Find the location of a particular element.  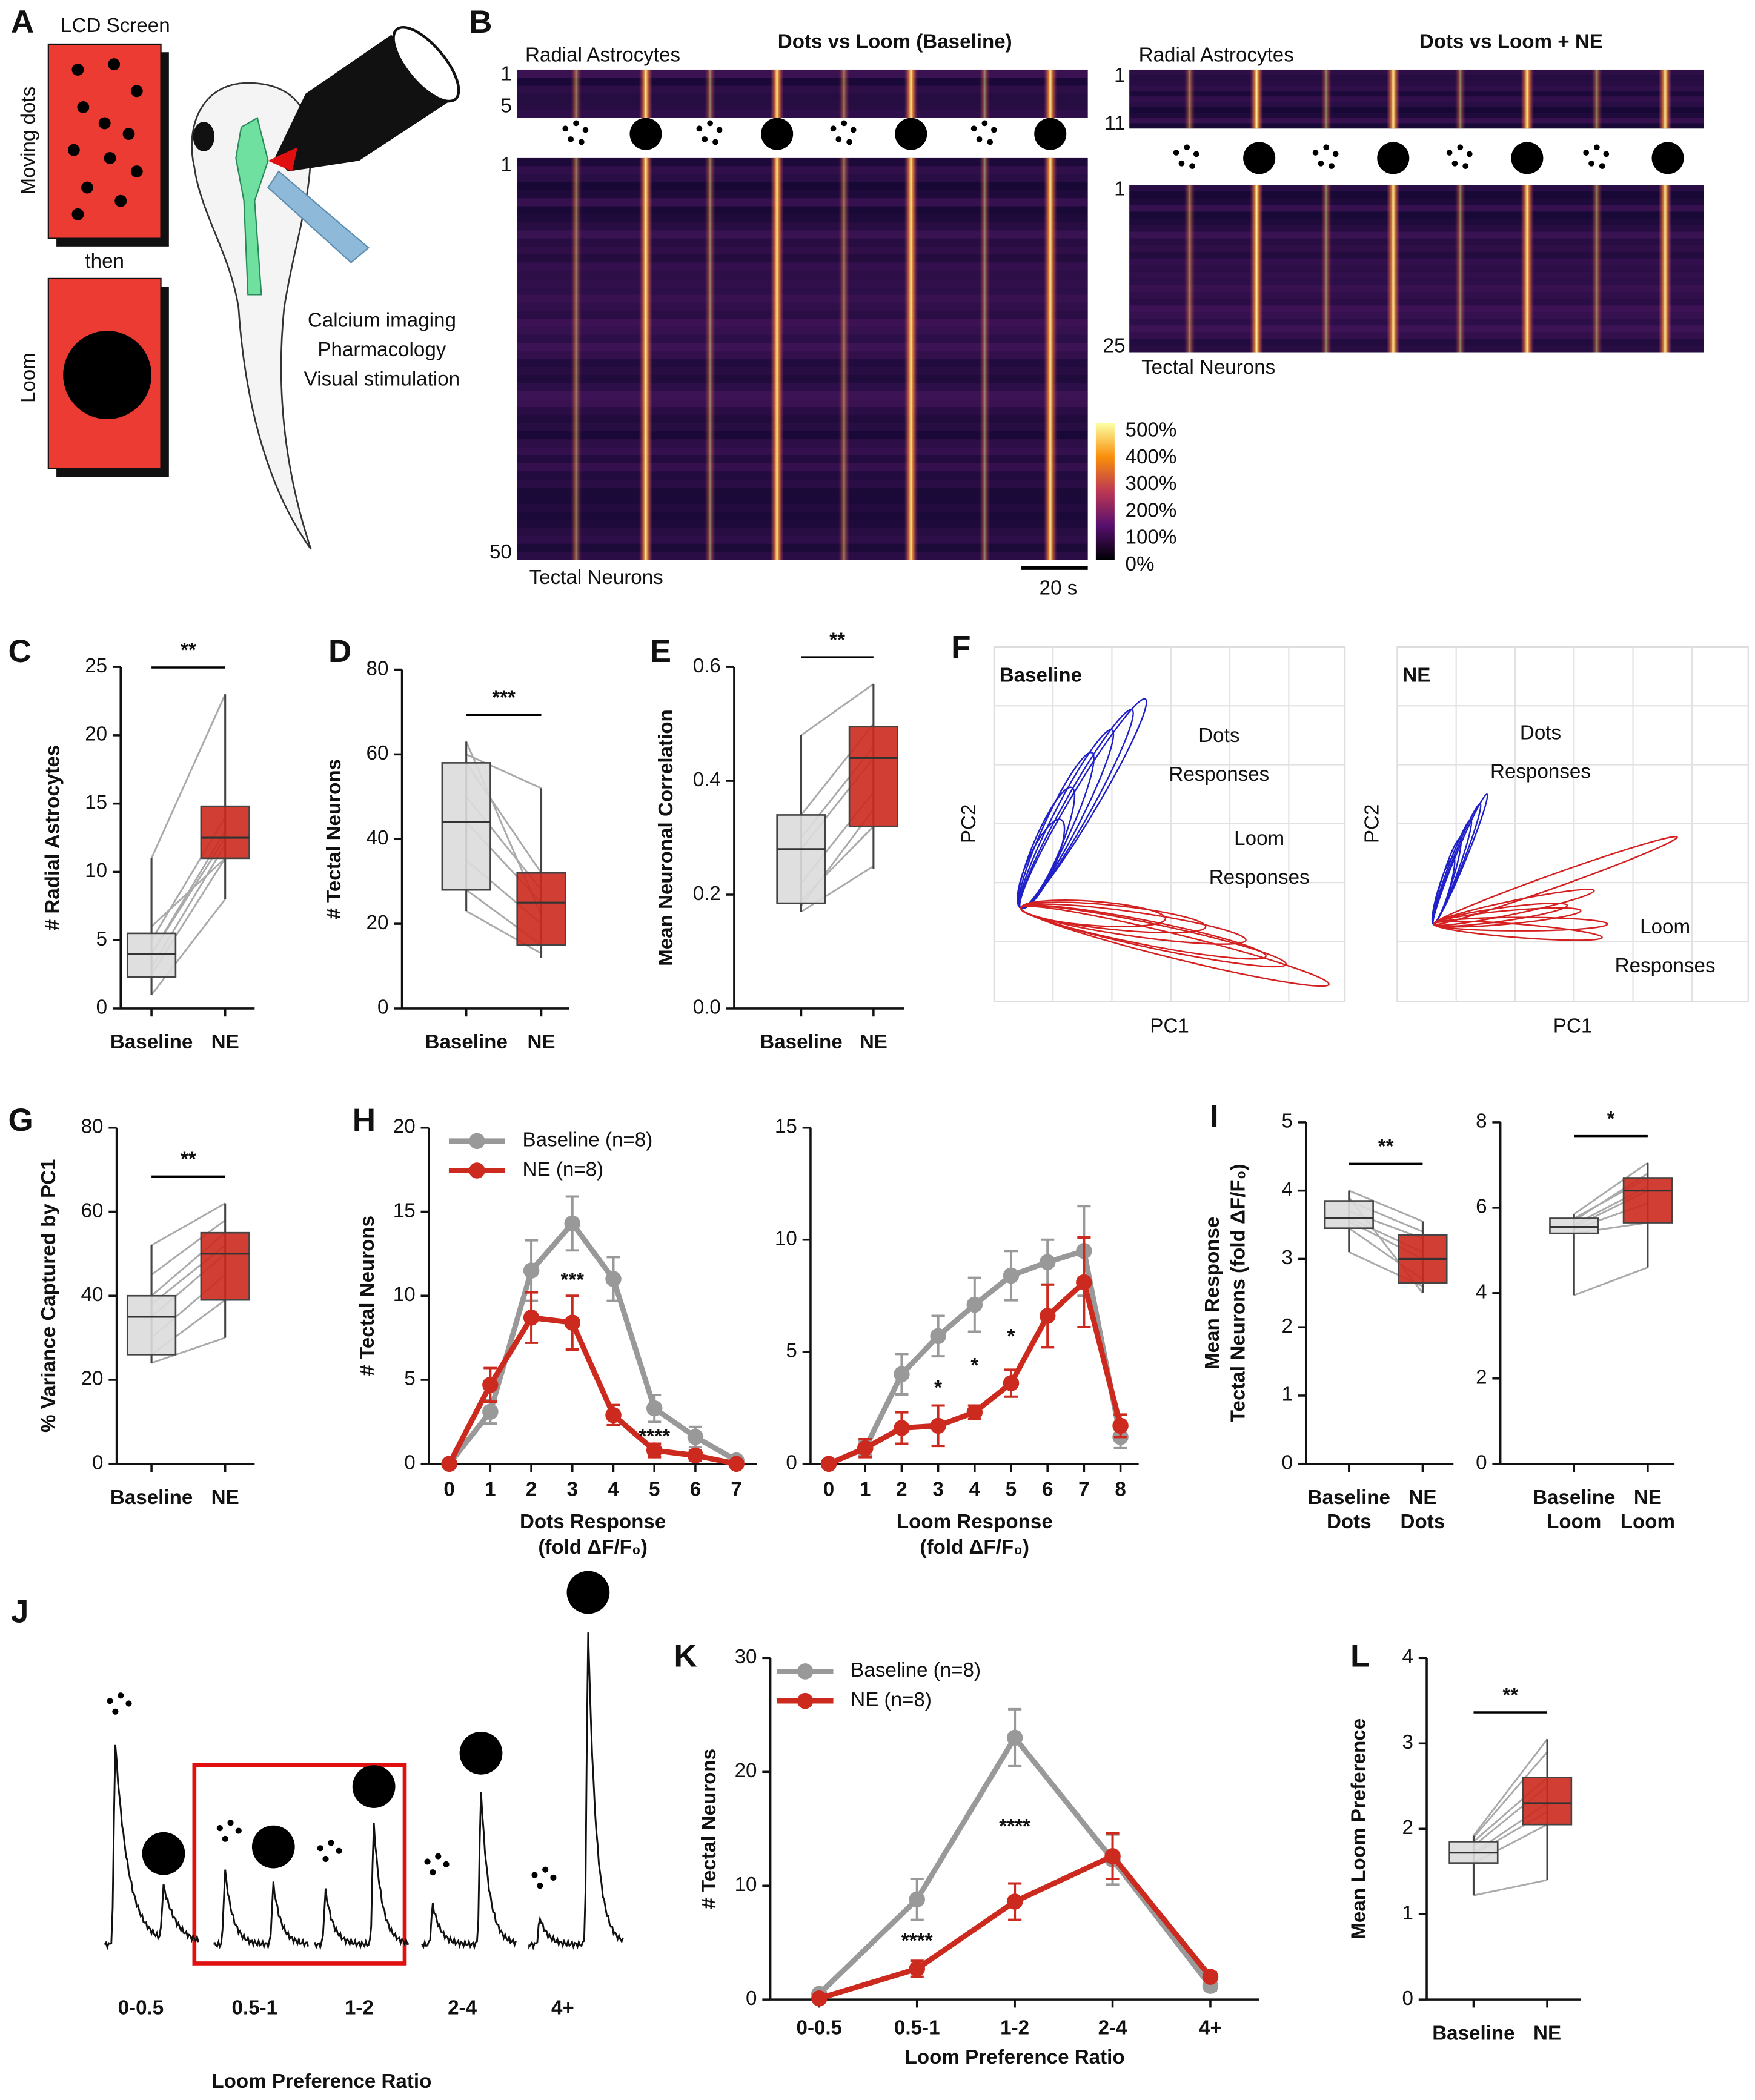

then-label: then is located at coordinates (105, 261).